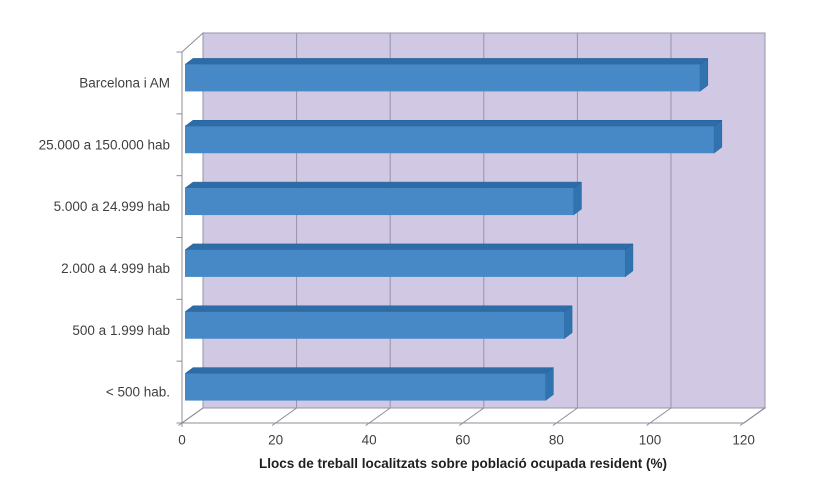  What do you see at coordinates (743, 440) in the screenshot?
I see `value-tick-label: 120` at bounding box center [743, 440].